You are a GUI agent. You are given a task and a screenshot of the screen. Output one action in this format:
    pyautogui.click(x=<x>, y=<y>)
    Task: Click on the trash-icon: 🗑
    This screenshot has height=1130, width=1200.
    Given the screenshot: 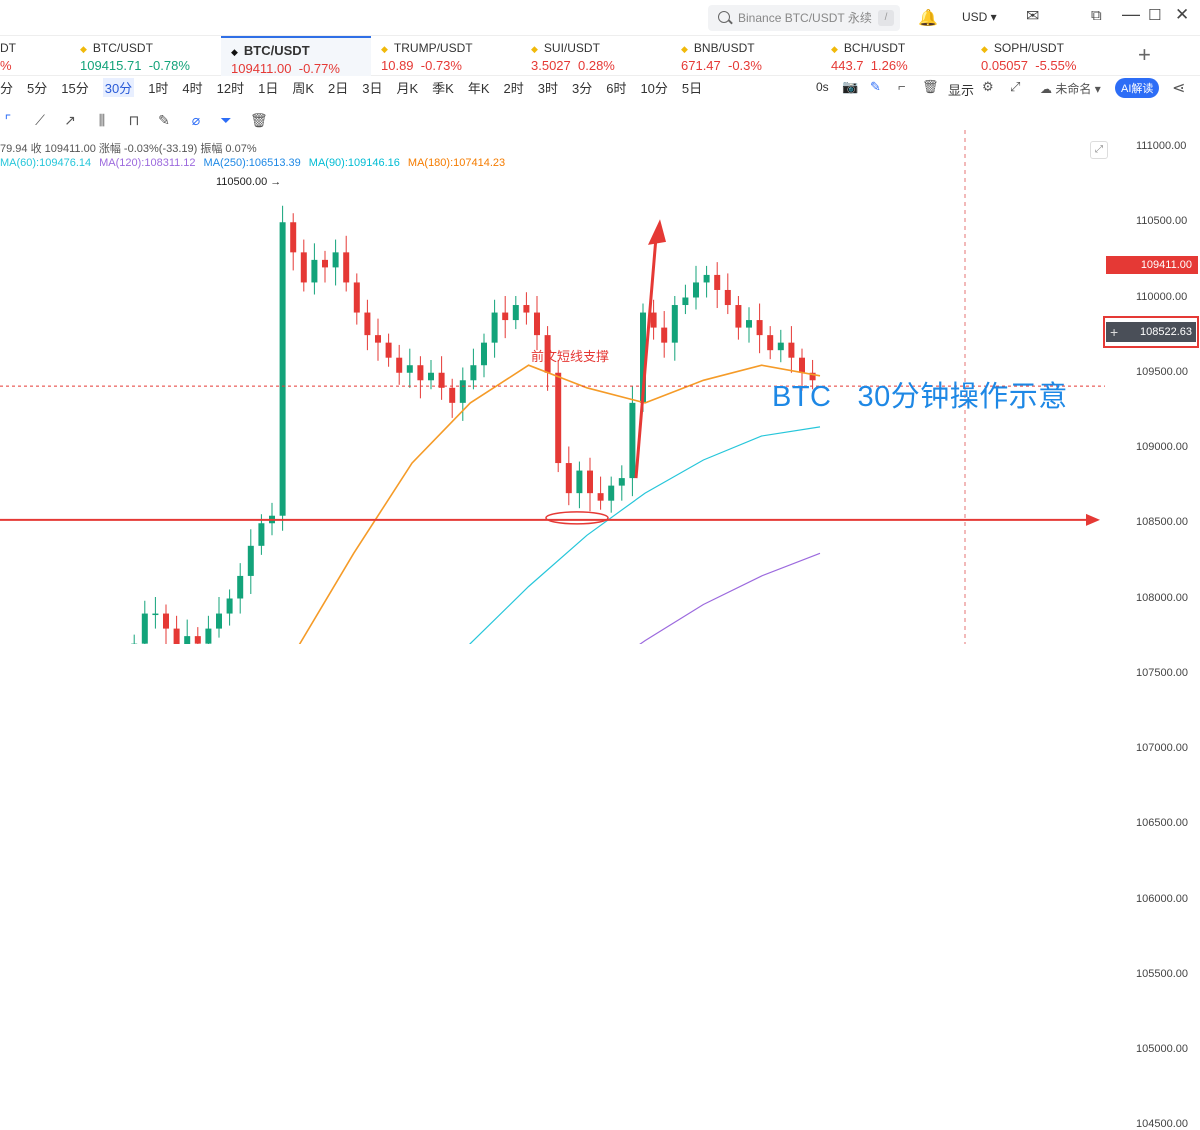 What is the action you would take?
    pyautogui.click(x=258, y=120)
    